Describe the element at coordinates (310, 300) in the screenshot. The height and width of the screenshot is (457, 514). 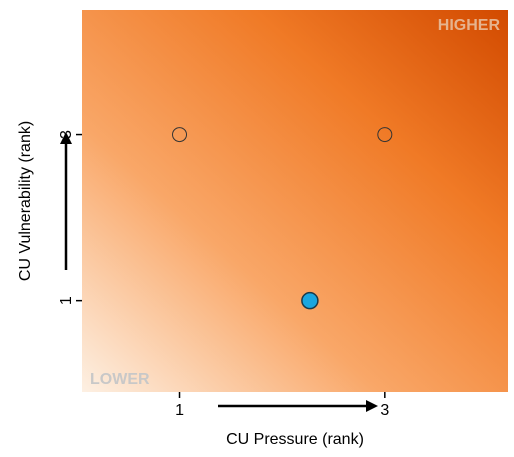
I see `highlighted-data-point` at that location.